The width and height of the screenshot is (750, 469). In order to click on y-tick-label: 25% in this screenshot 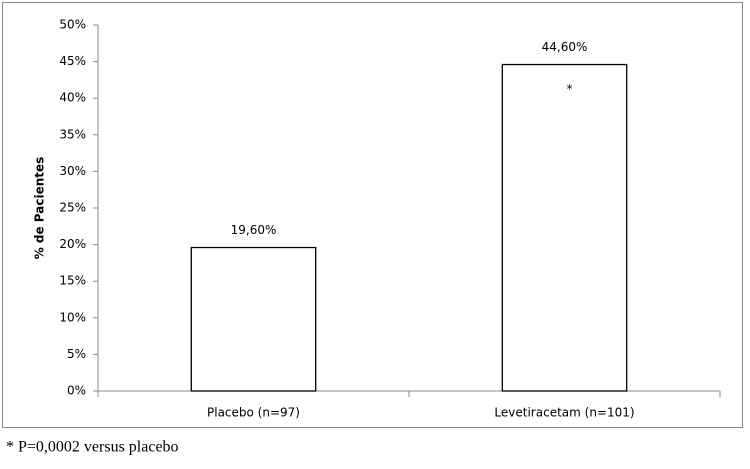, I will do `click(72, 208)`.